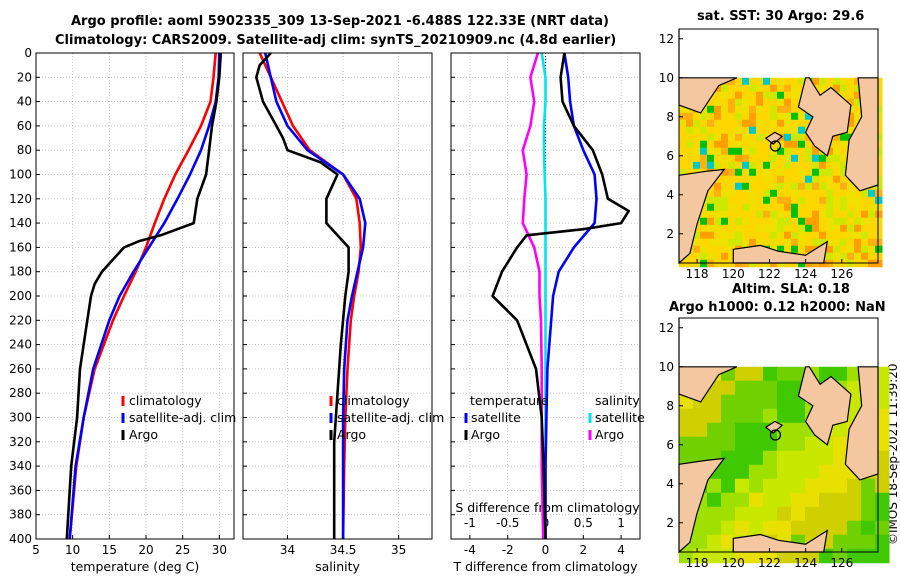 The height and width of the screenshot is (580, 900). I want to click on top-x-axis-label: S difference from climatology, so click(547, 507).